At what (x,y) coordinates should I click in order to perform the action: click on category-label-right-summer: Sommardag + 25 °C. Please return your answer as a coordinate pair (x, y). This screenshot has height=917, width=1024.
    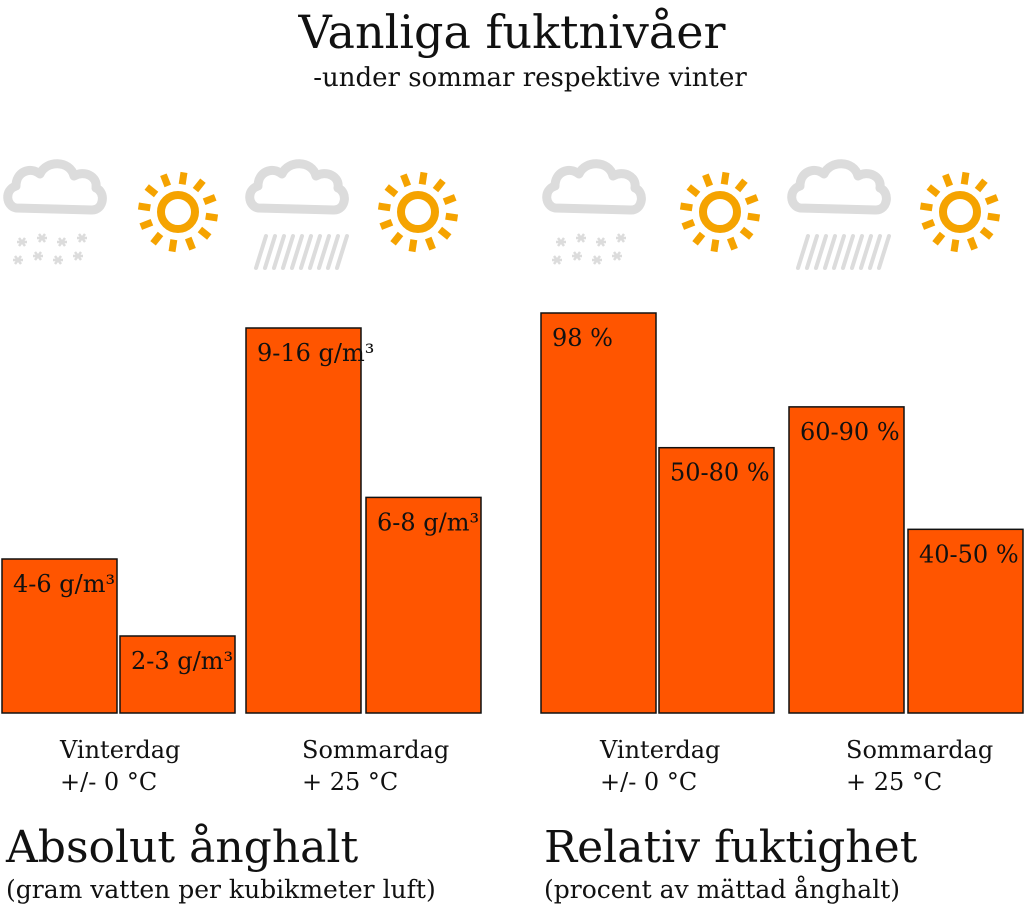
    Looking at the image, I should click on (919, 766).